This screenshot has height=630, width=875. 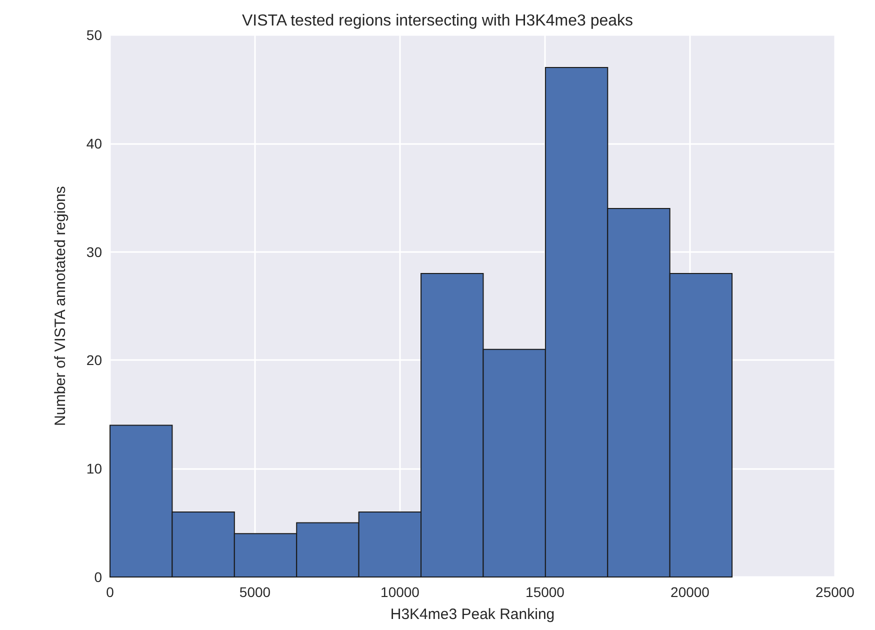 What do you see at coordinates (255, 592) in the screenshot?
I see `x-tick-label: 5000` at bounding box center [255, 592].